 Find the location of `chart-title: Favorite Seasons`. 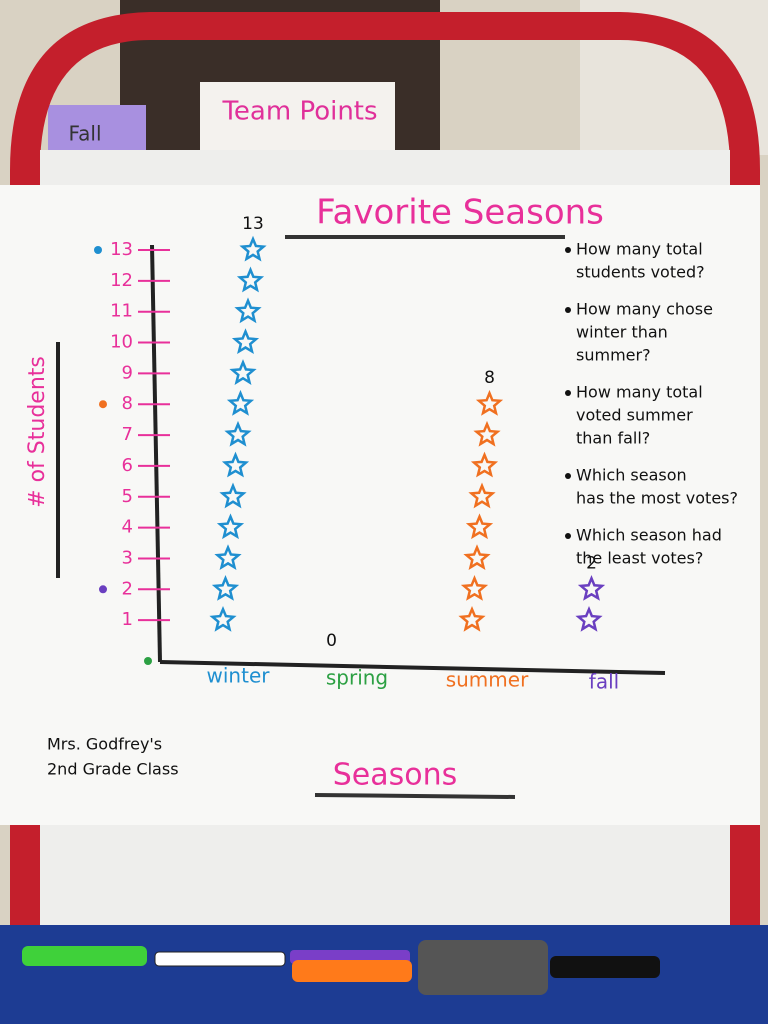

chart-title: Favorite Seasons is located at coordinates (460, 213).